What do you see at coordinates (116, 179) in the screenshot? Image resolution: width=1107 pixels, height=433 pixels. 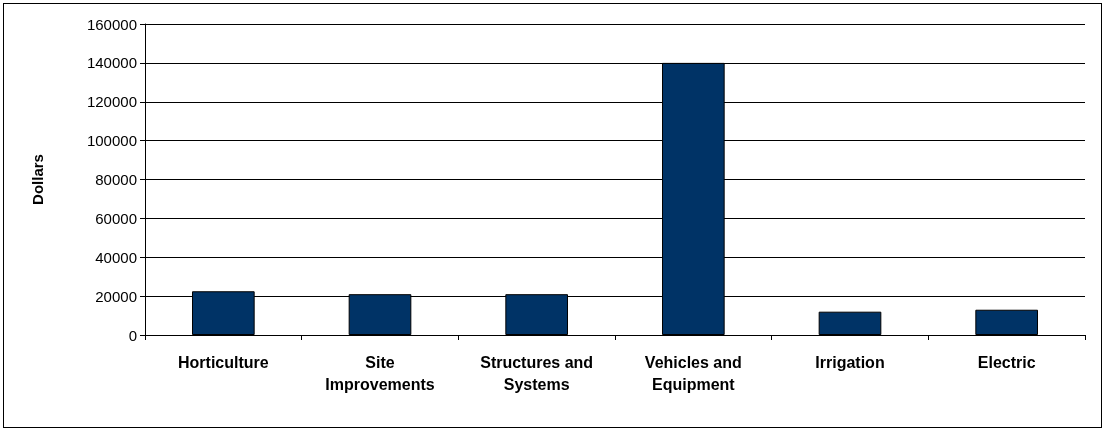 I see `y-tick-label: 80000` at bounding box center [116, 179].